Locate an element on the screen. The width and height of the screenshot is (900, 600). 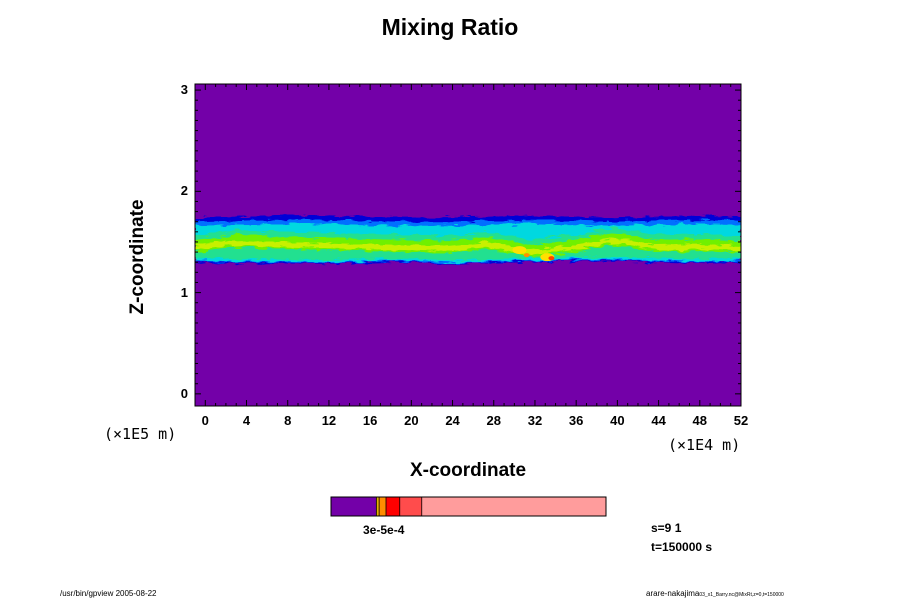
x-tick-label: 40 is located at coordinates (617, 420).